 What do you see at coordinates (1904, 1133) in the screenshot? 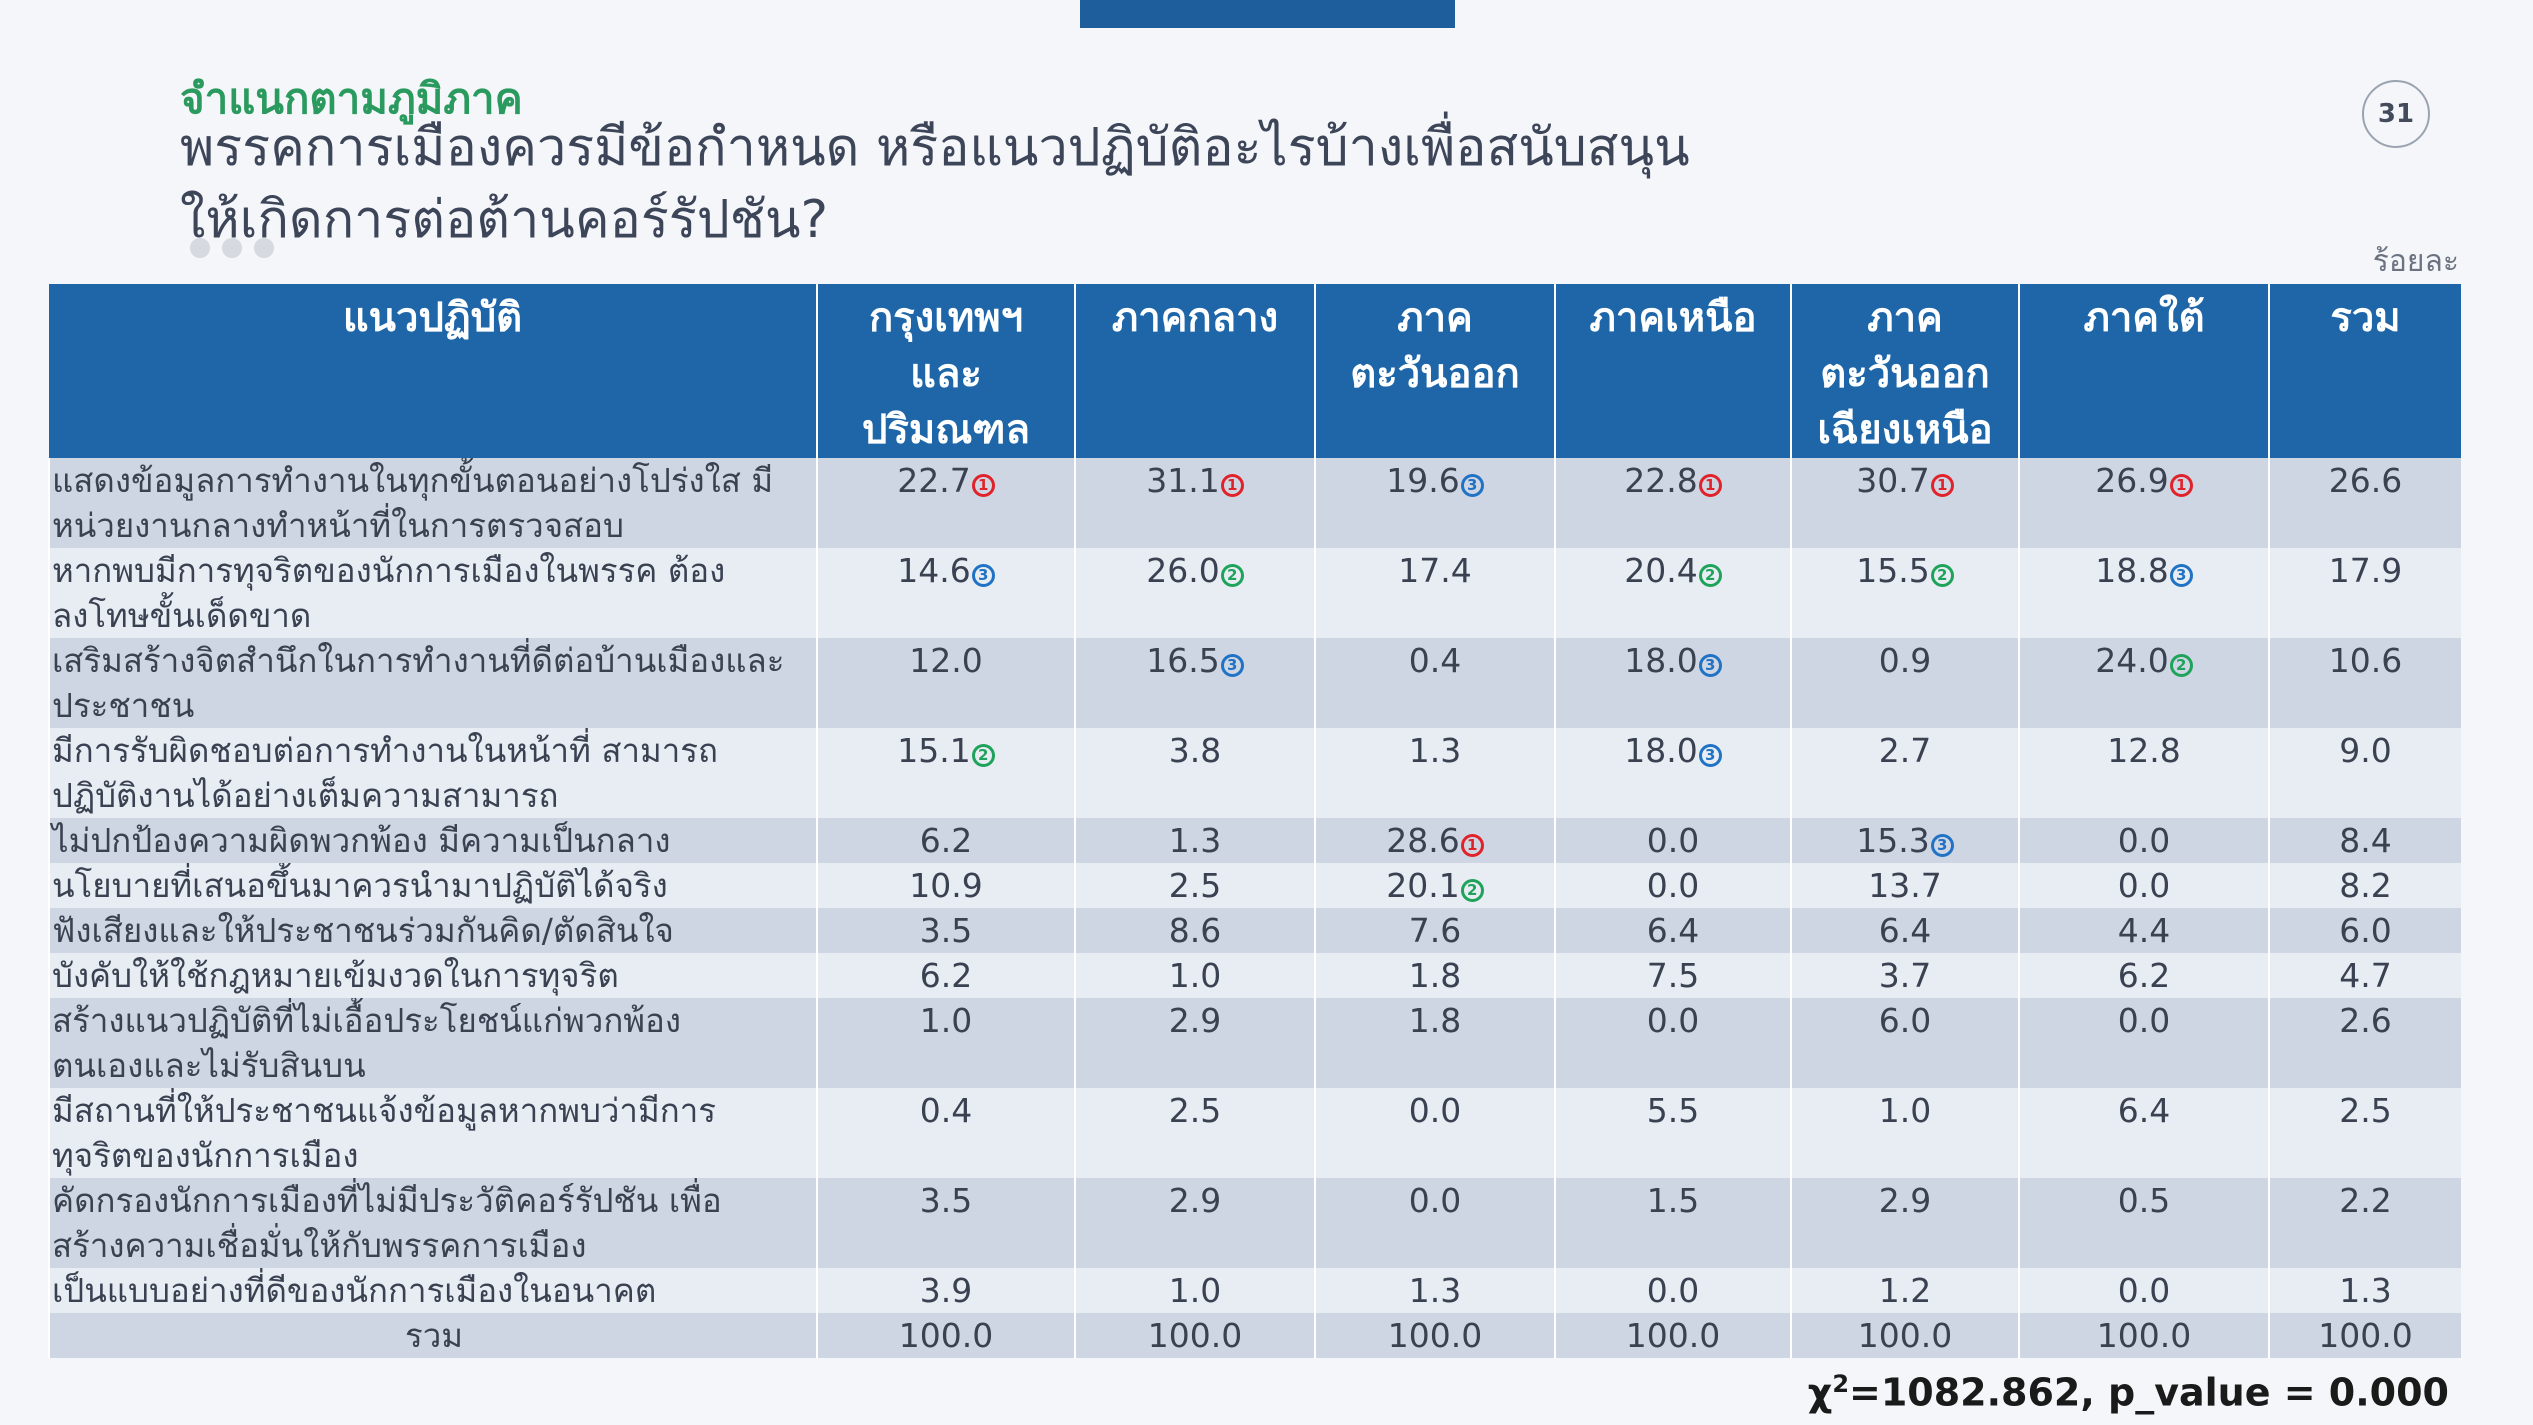
I see `table-cell: 1.0` at bounding box center [1904, 1133].